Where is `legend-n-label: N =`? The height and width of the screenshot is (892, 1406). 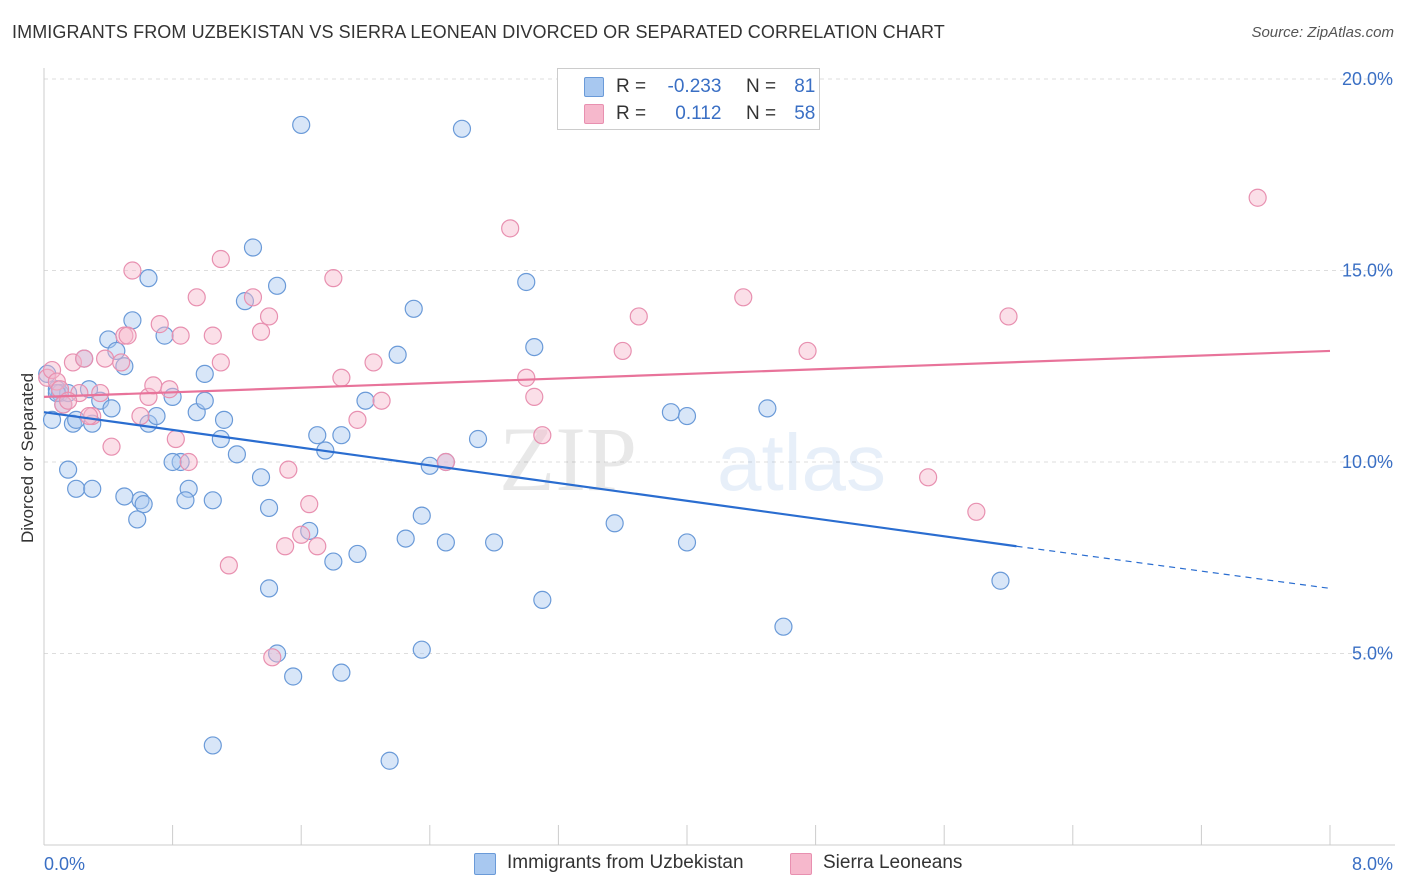
legend-n-label: N = is located at coordinates (761, 113).